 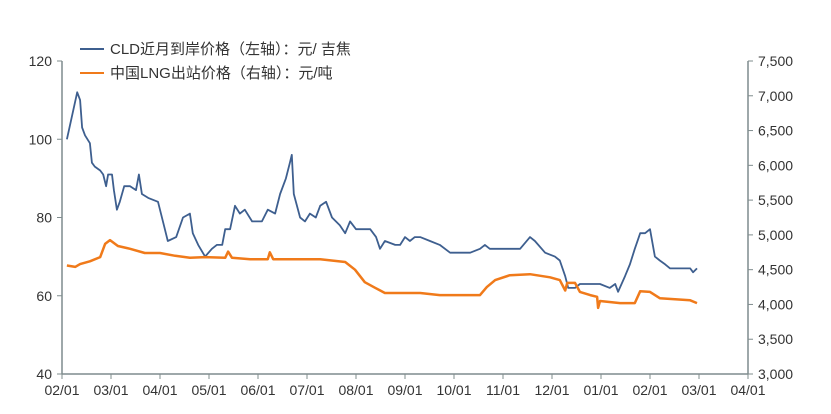 I want to click on legend-swatch-cld, so click(x=92, y=48).